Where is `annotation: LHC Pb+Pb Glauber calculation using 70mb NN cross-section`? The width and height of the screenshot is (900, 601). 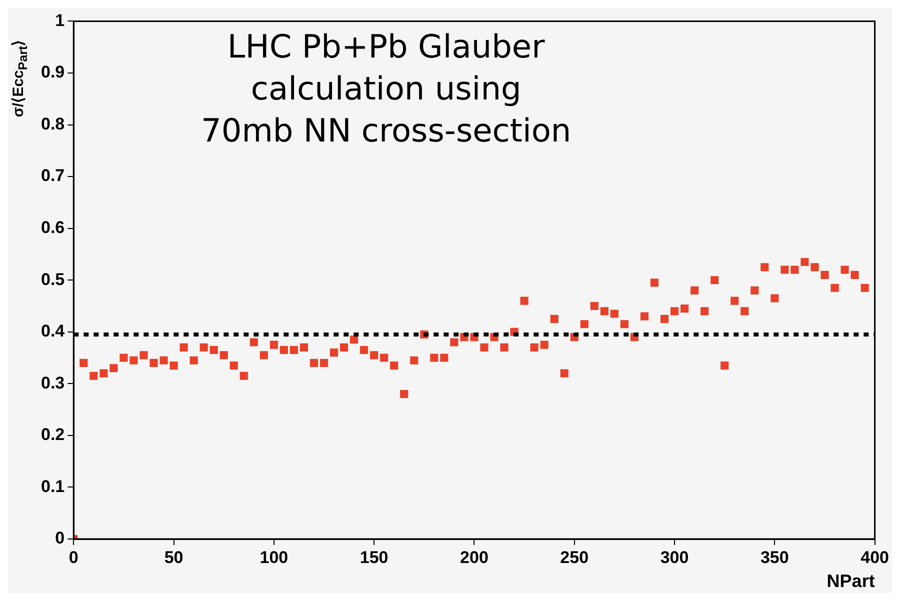 annotation: LHC Pb+Pb Glauber calculation using 70mb NN cross-section is located at coordinates (386, 89).